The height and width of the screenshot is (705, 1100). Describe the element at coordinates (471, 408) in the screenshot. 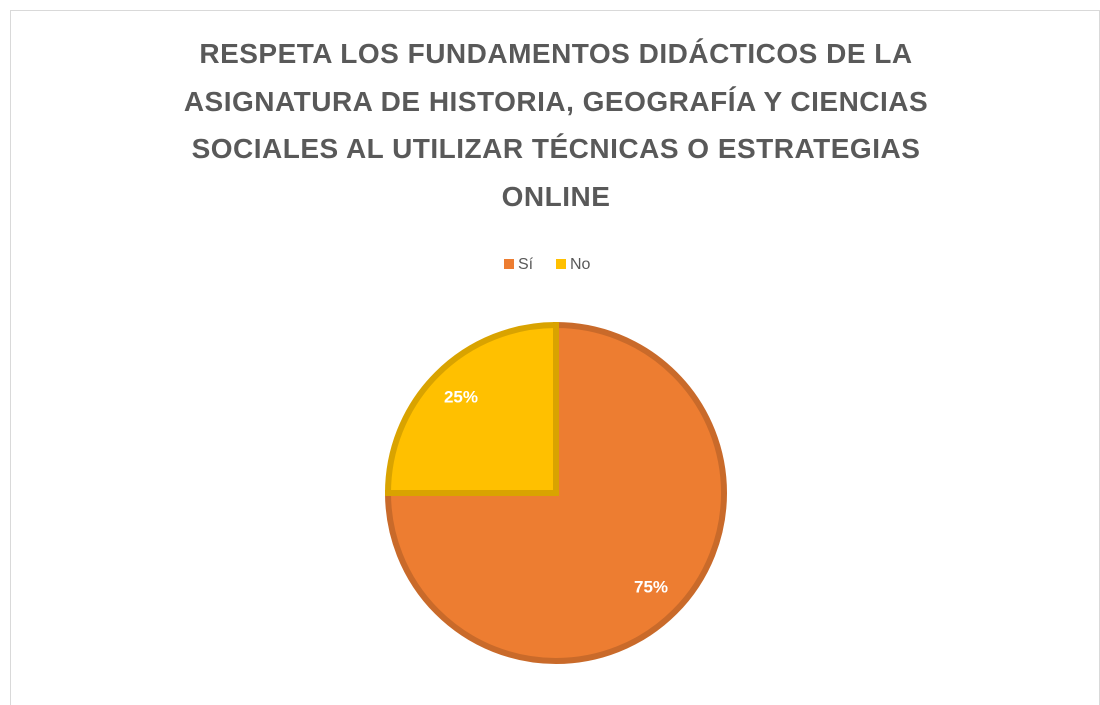

I see `pie-slice` at that location.